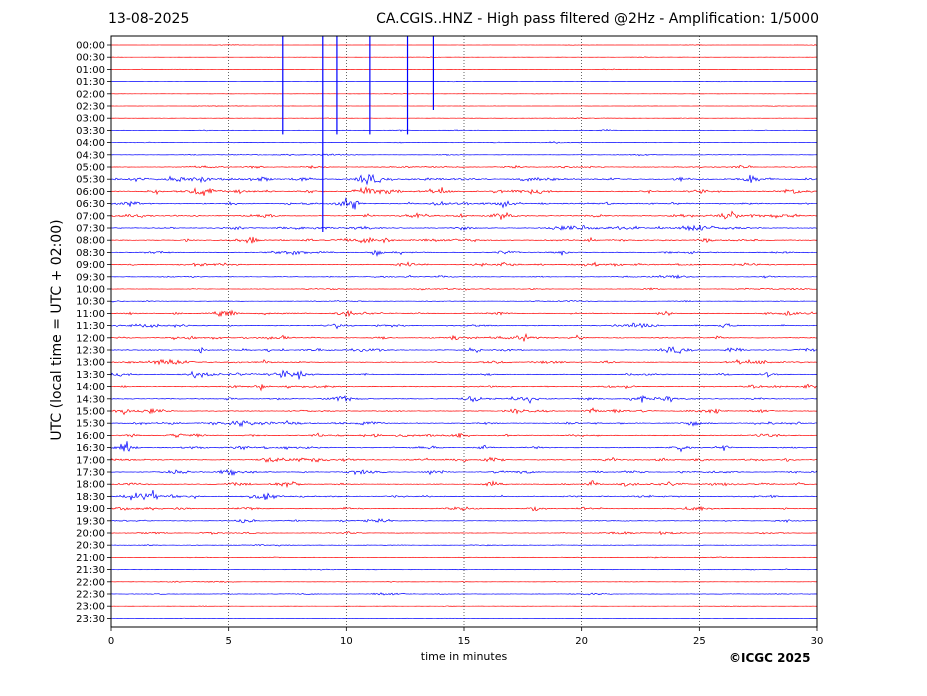  What do you see at coordinates (90, 143) in the screenshot?
I see `y-tick-label: 04:00` at bounding box center [90, 143].